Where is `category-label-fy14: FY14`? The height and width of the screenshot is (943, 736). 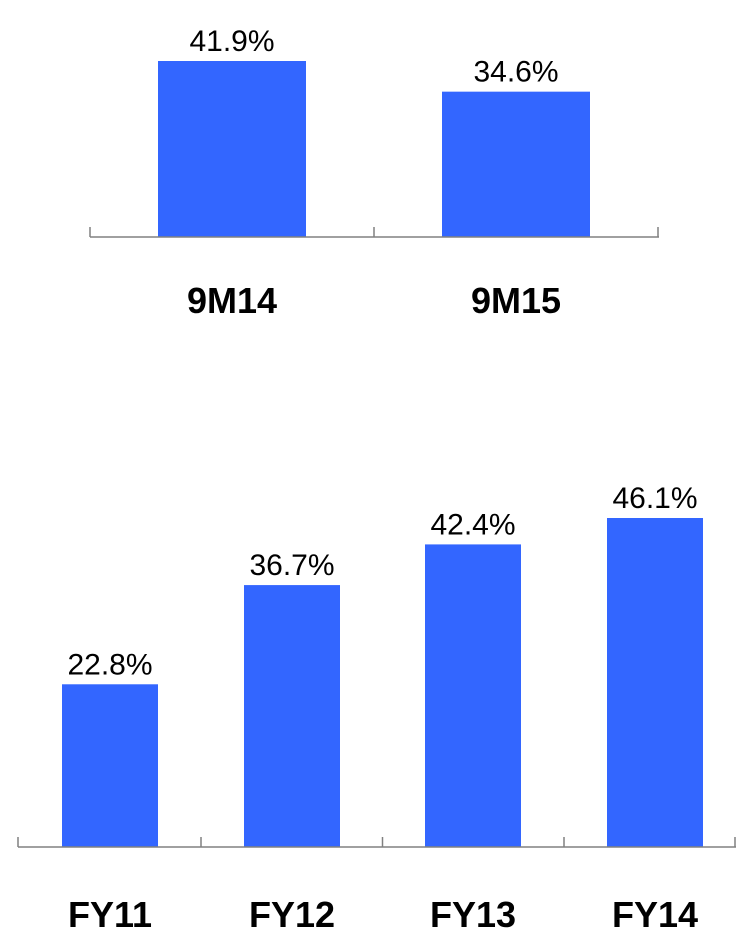 category-label-fy14: FY14 is located at coordinates (655, 914).